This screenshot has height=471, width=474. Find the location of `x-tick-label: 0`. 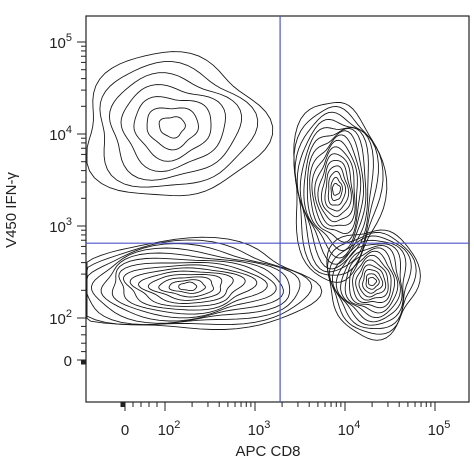

x-tick-label: 0 is located at coordinates (125, 430).